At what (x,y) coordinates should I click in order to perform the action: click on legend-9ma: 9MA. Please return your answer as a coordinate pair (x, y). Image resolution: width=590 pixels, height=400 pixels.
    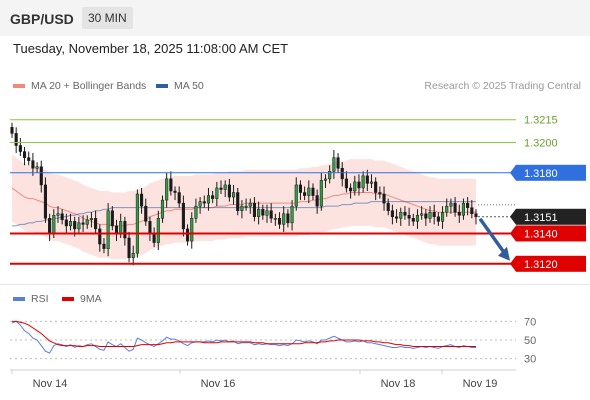
    Looking at the image, I should click on (82, 299).